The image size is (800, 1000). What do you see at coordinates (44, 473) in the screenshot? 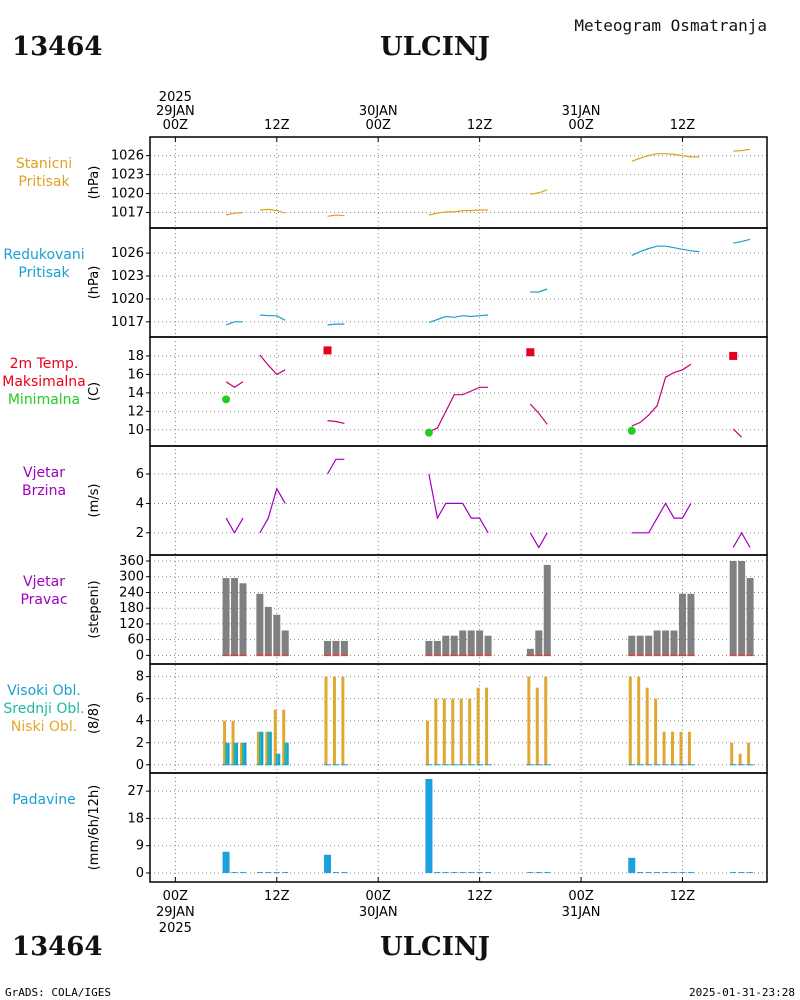
I see `panel-label: Vjetar` at bounding box center [44, 473].